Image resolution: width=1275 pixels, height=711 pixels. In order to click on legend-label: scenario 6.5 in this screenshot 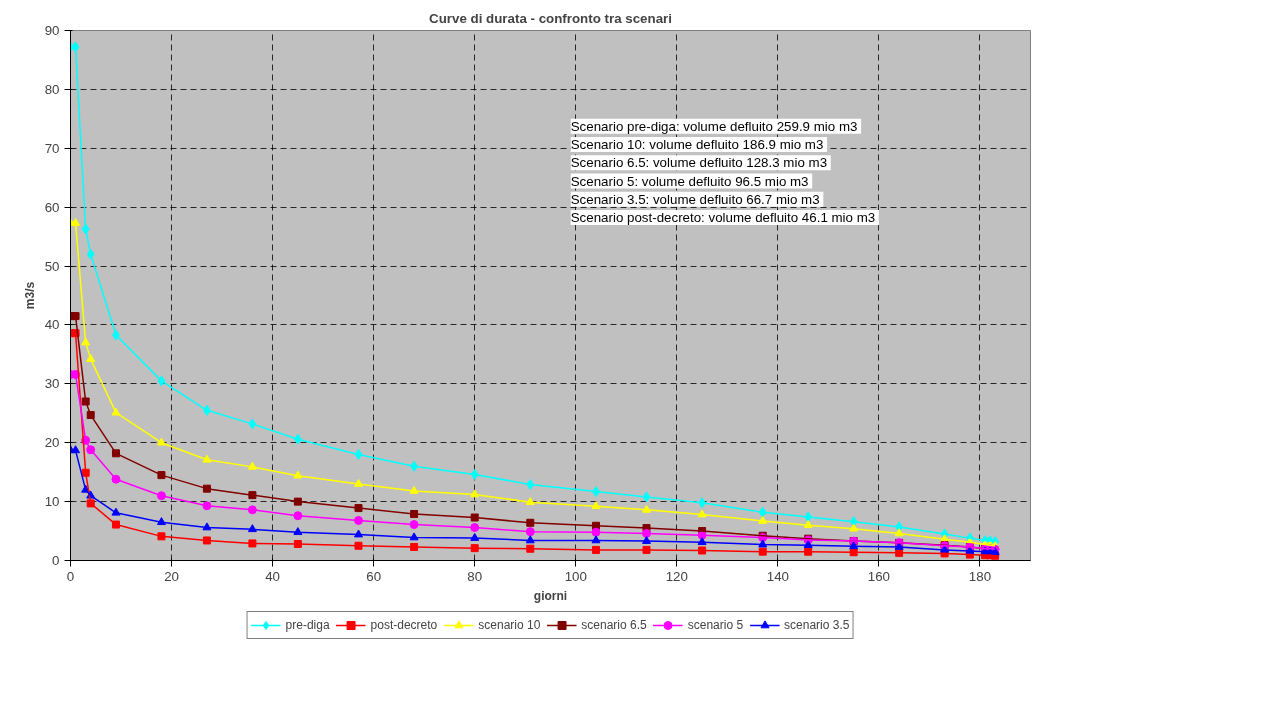, I will do `click(614, 625)`.